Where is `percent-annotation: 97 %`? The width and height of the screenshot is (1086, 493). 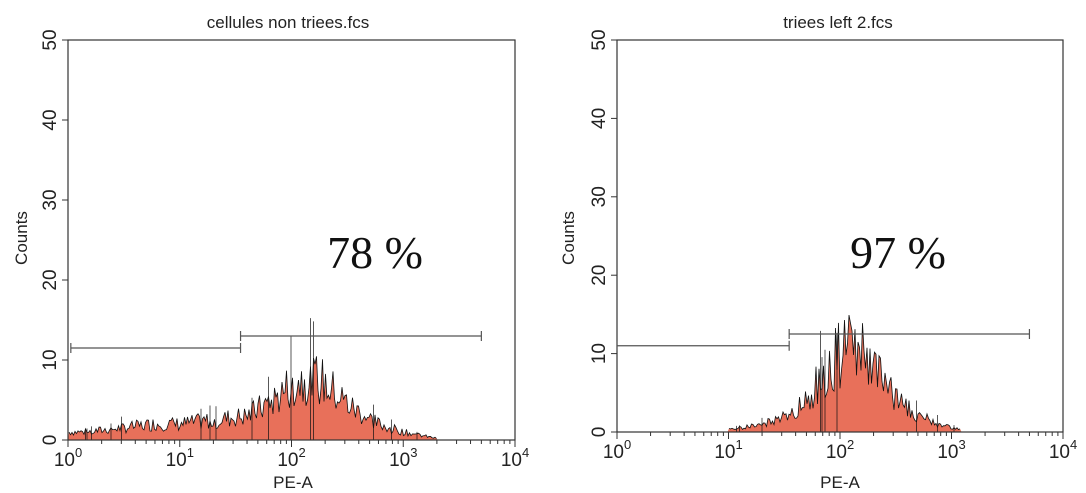
percent-annotation: 97 % is located at coordinates (898, 252).